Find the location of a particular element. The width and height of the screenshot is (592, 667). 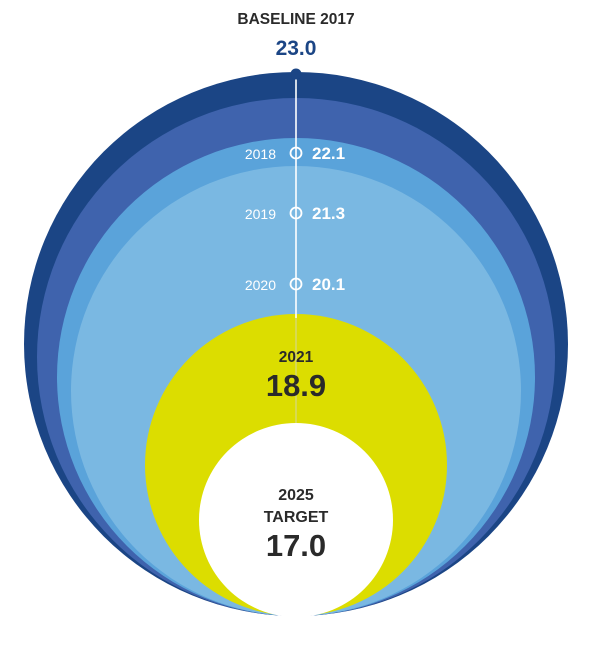

year-label-2020: 2020 is located at coordinates (260, 285).